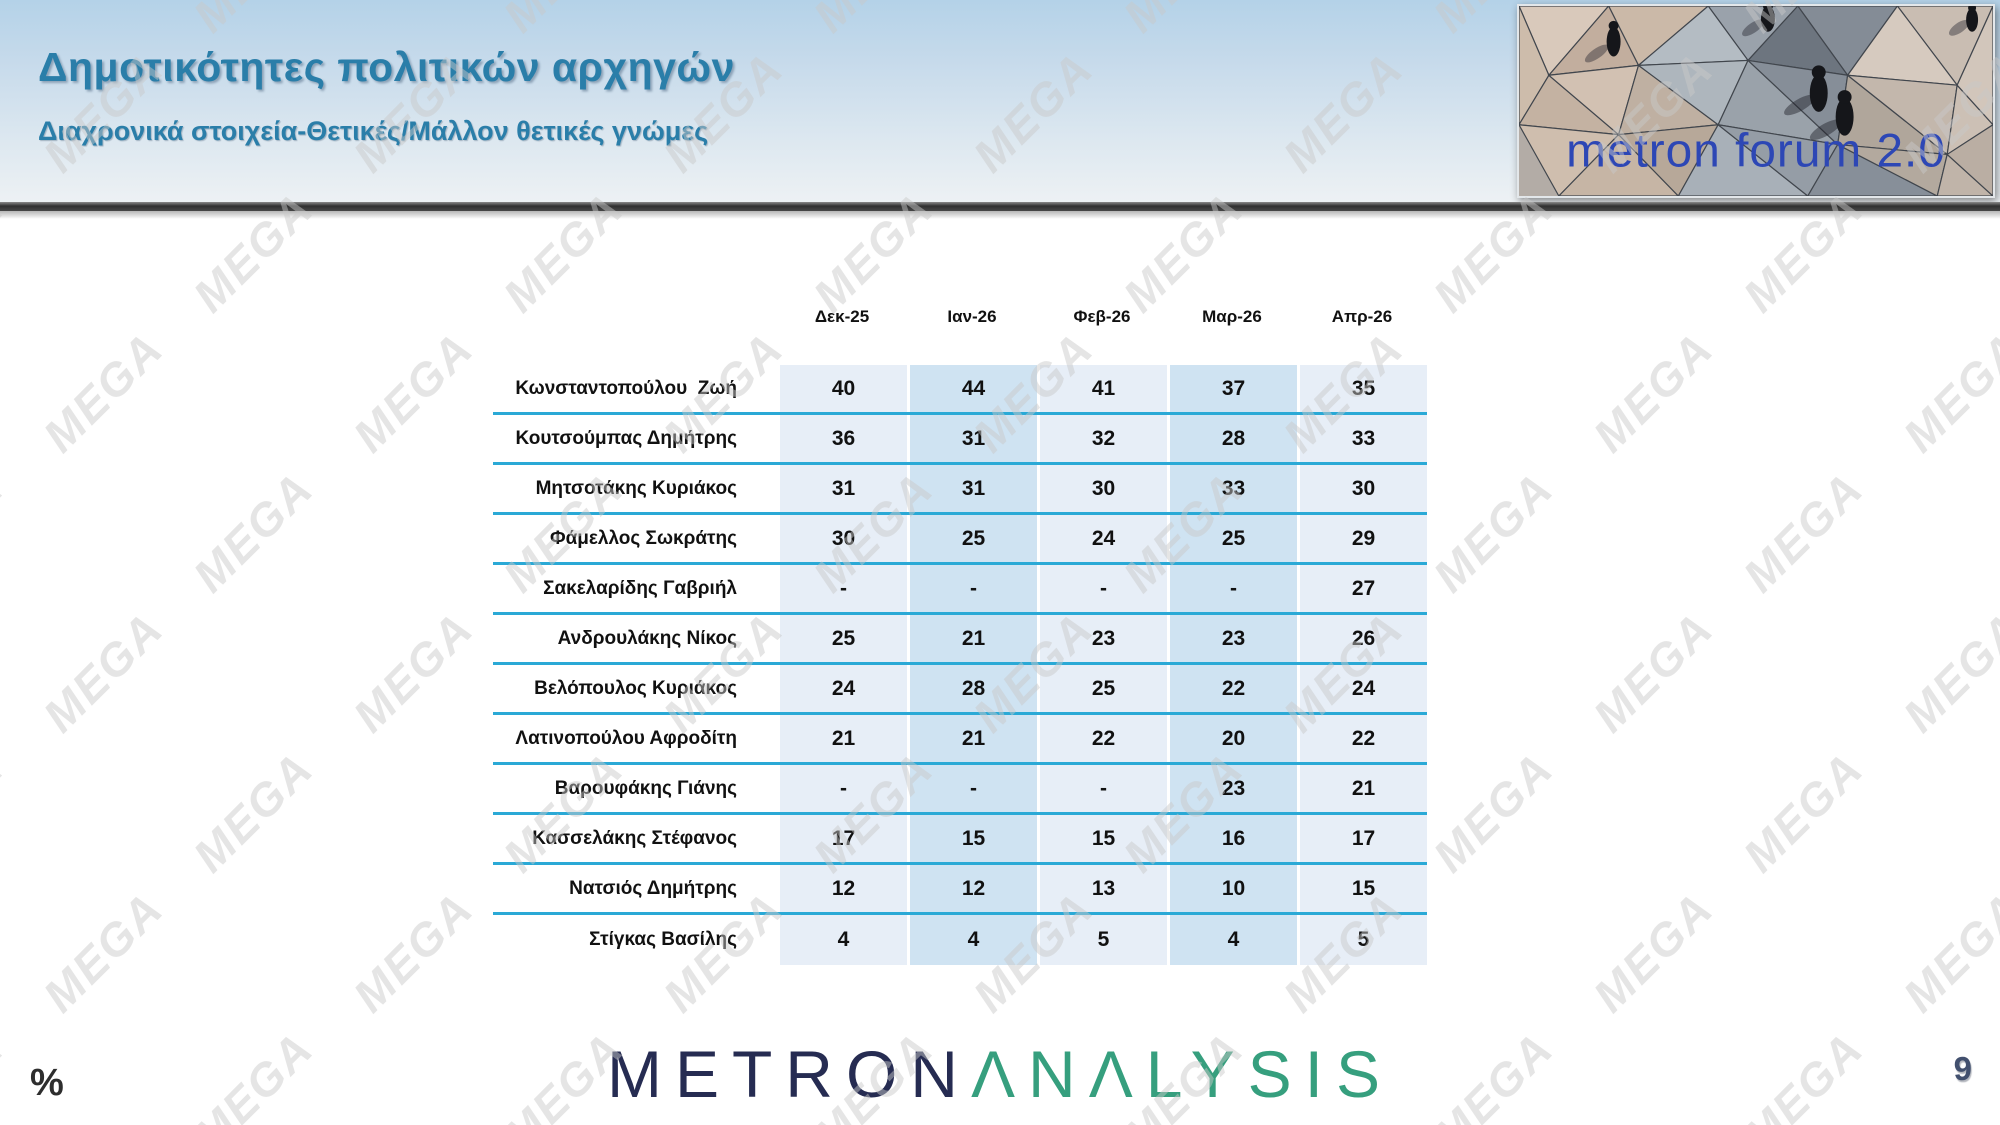  Describe the element at coordinates (47, 1083) in the screenshot. I see `percent-symbol: %` at that location.